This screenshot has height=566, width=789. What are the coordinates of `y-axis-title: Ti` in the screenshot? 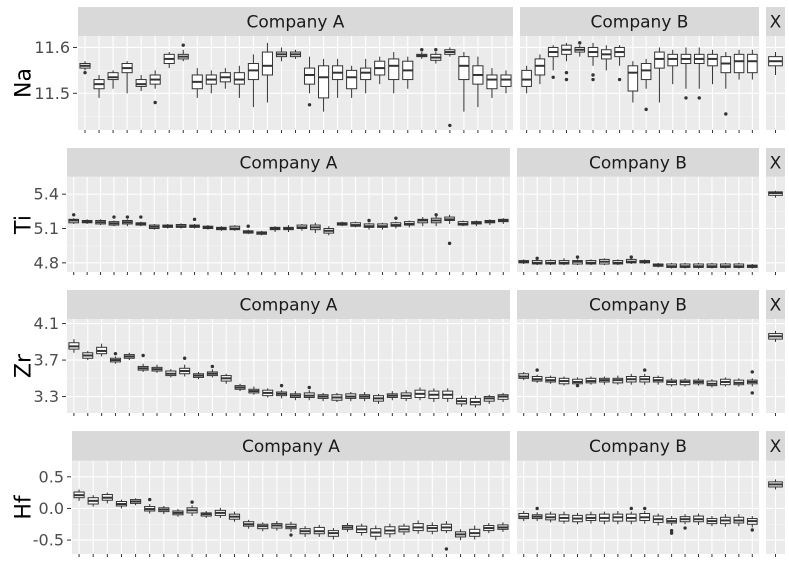 It's located at (24, 225).